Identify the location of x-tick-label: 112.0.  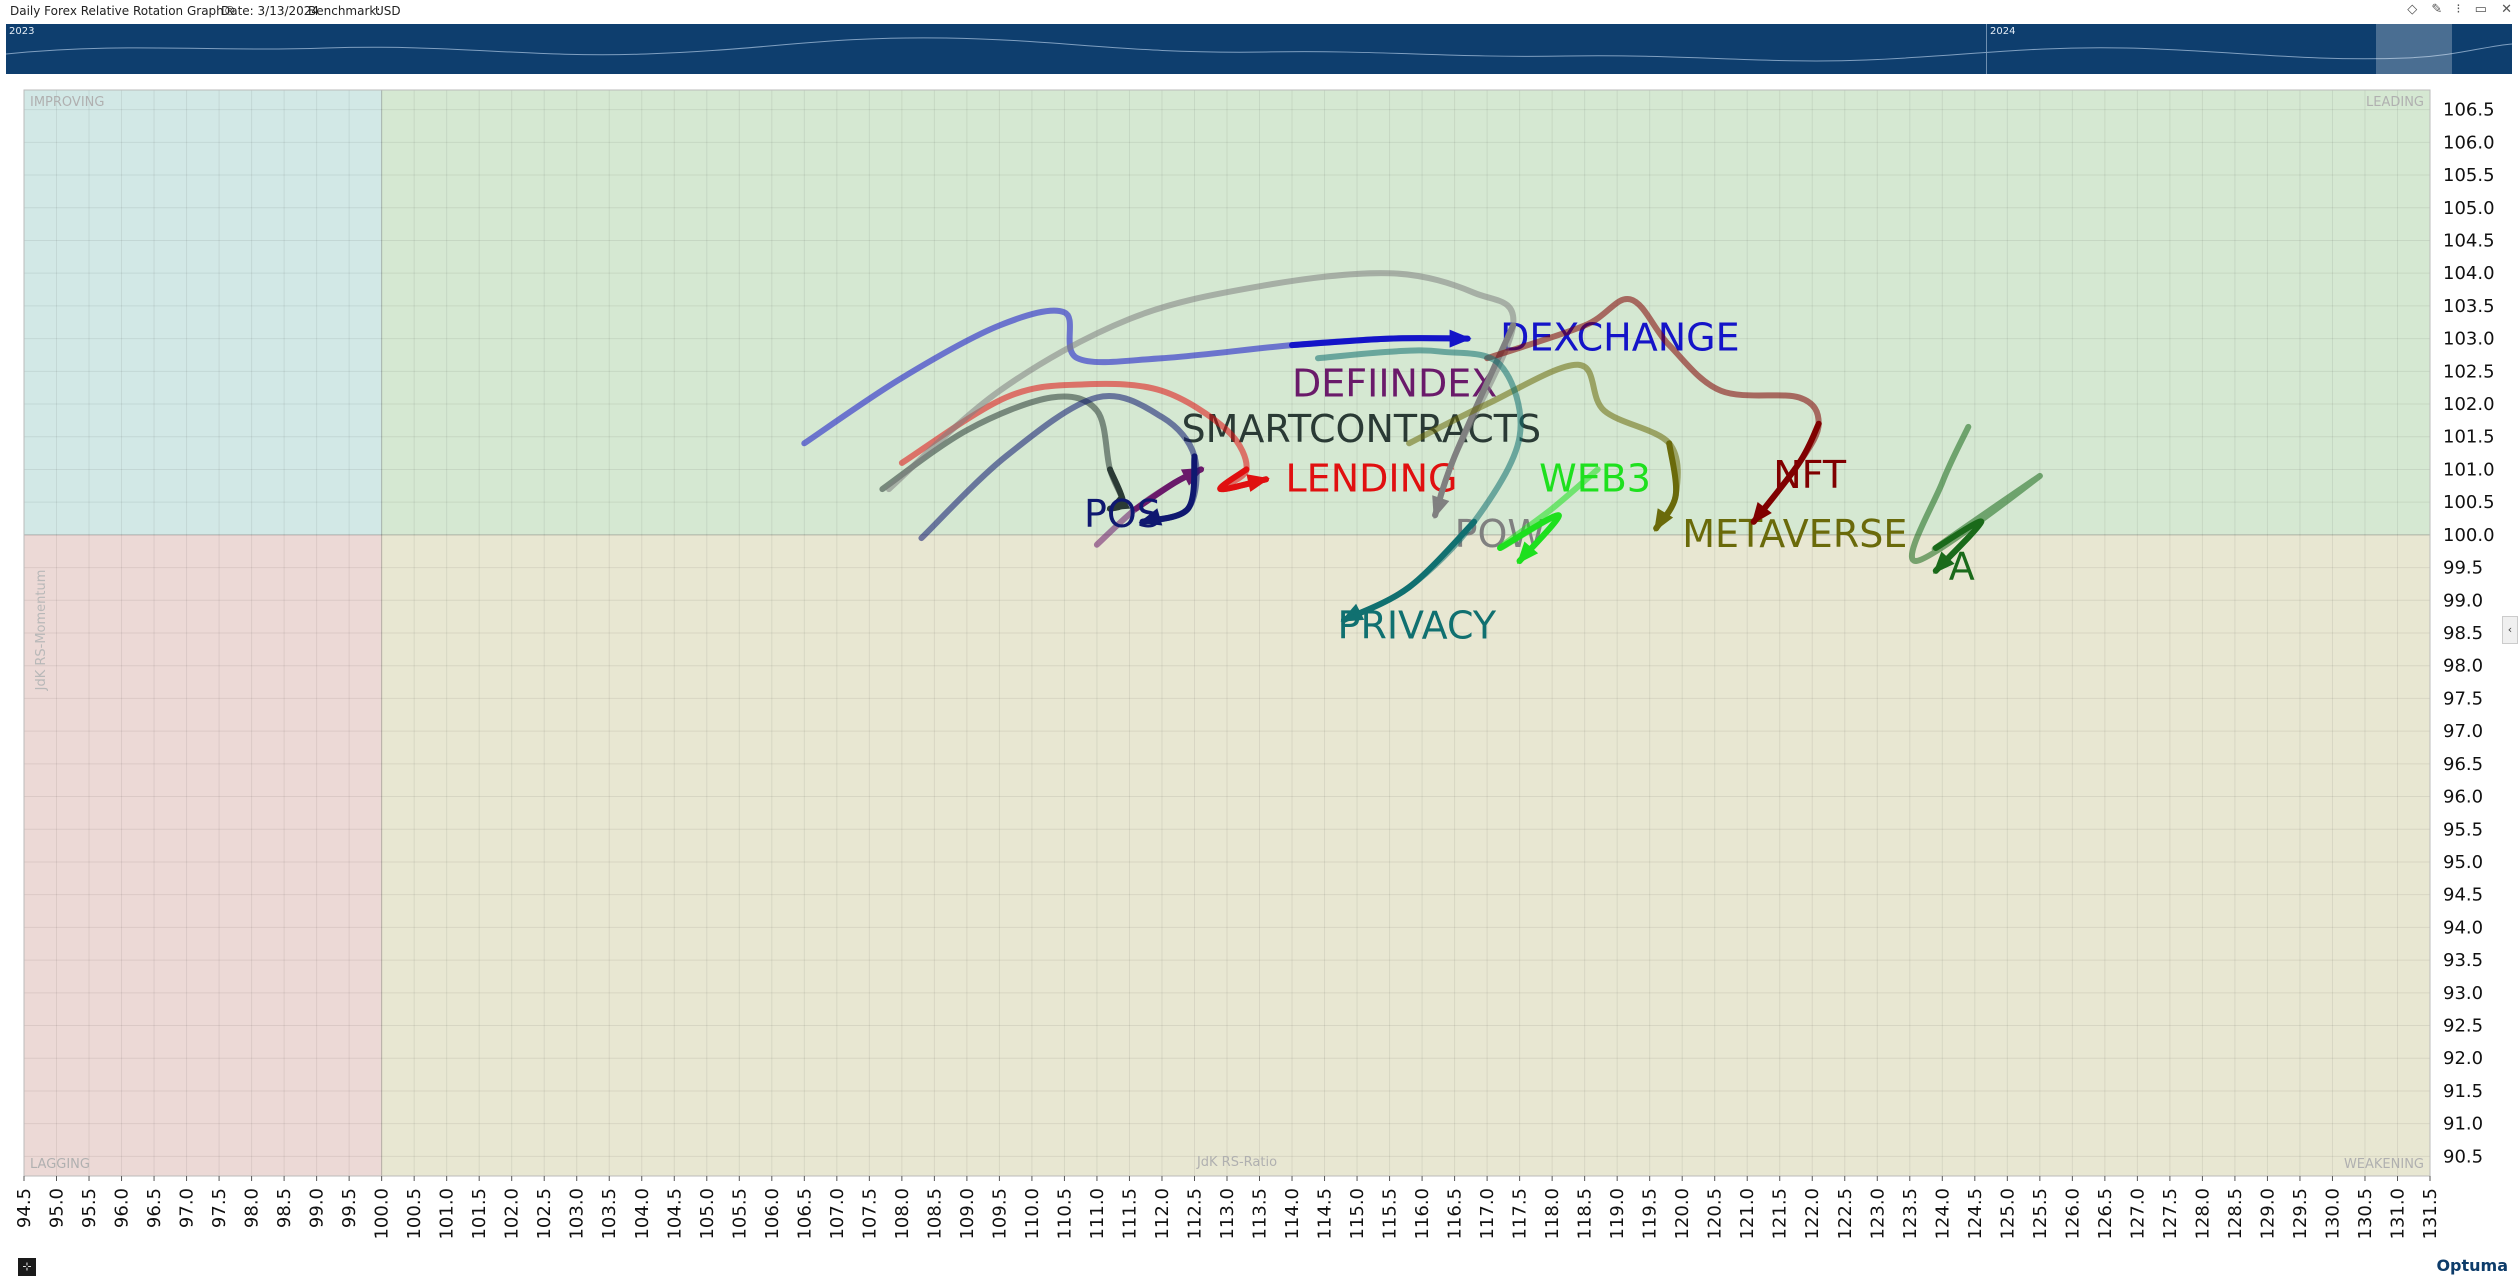
(1162, 1214).